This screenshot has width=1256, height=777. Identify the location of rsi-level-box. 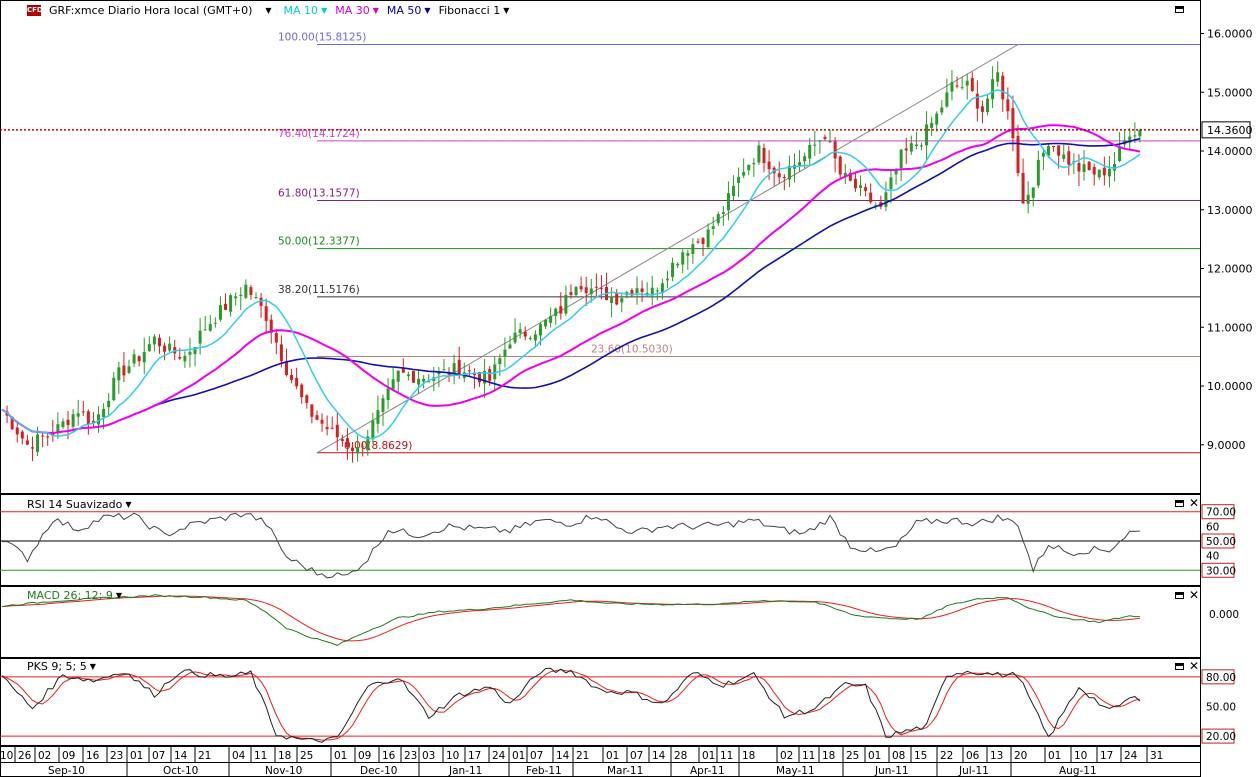
(1218, 512).